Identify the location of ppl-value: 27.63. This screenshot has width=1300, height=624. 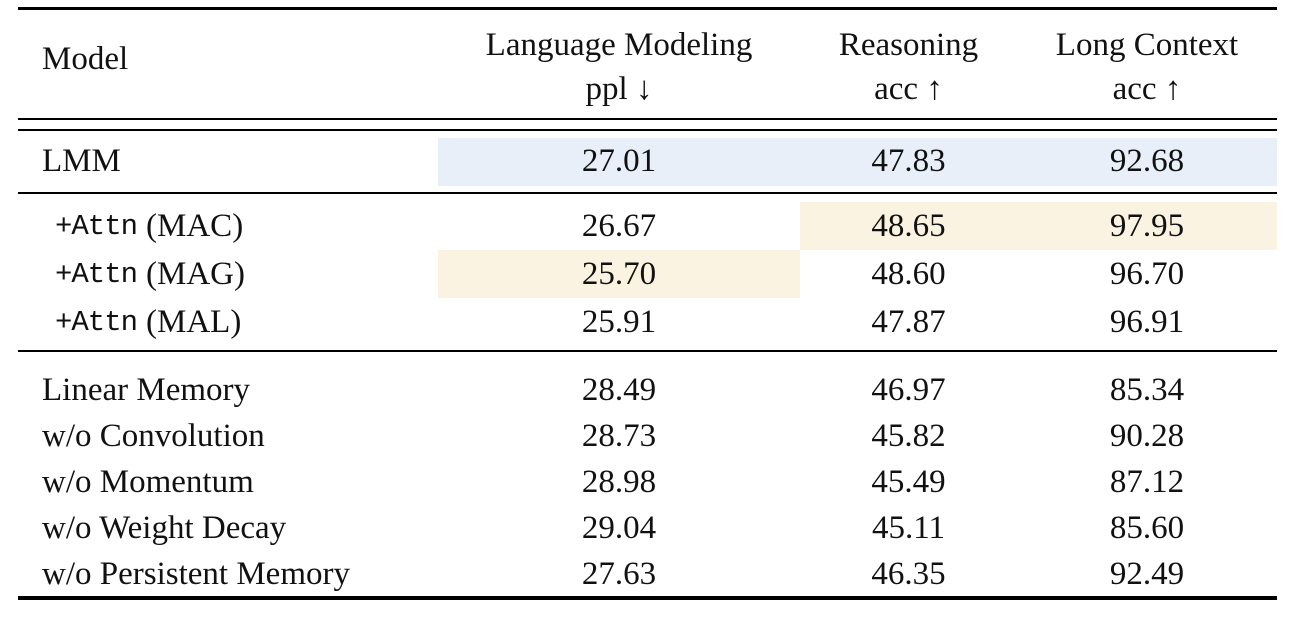
(619, 573).